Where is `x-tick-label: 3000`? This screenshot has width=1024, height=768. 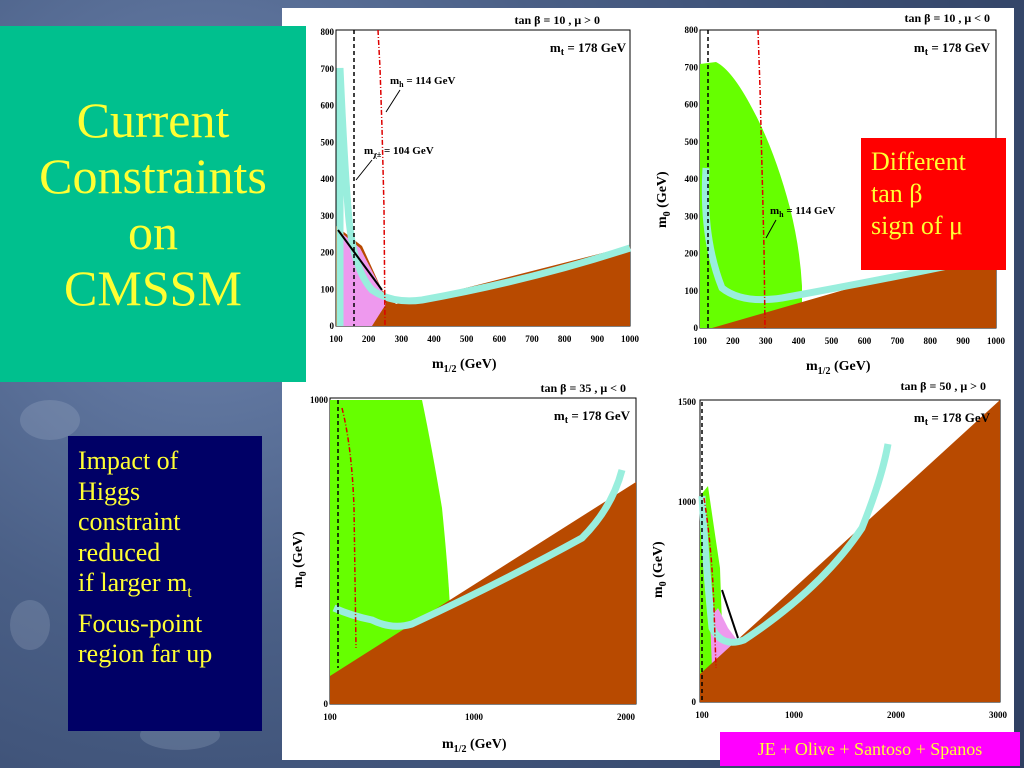
x-tick-label: 3000 is located at coordinates (998, 715).